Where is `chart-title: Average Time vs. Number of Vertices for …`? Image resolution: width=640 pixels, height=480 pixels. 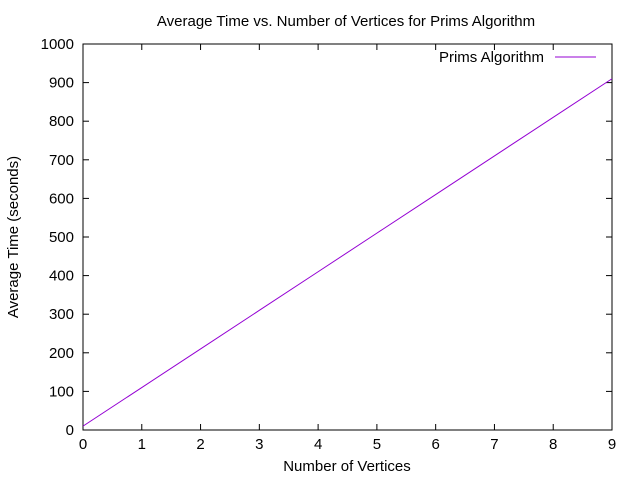 chart-title: Average Time vs. Number of Vertices for … is located at coordinates (346, 21).